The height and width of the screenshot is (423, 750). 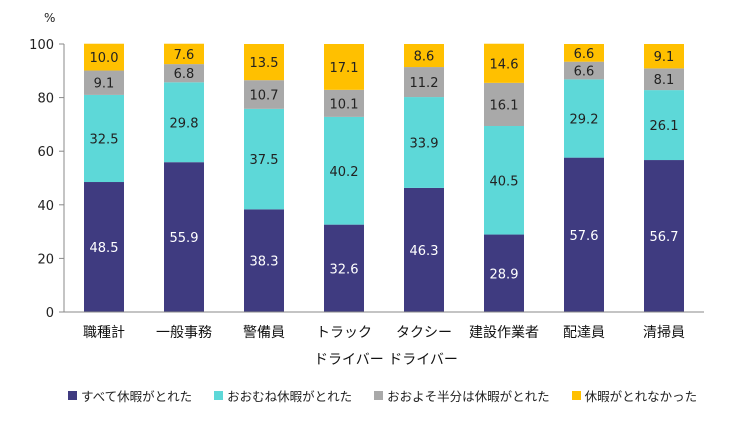 I want to click on data-label: 29.2, so click(x=584, y=120).